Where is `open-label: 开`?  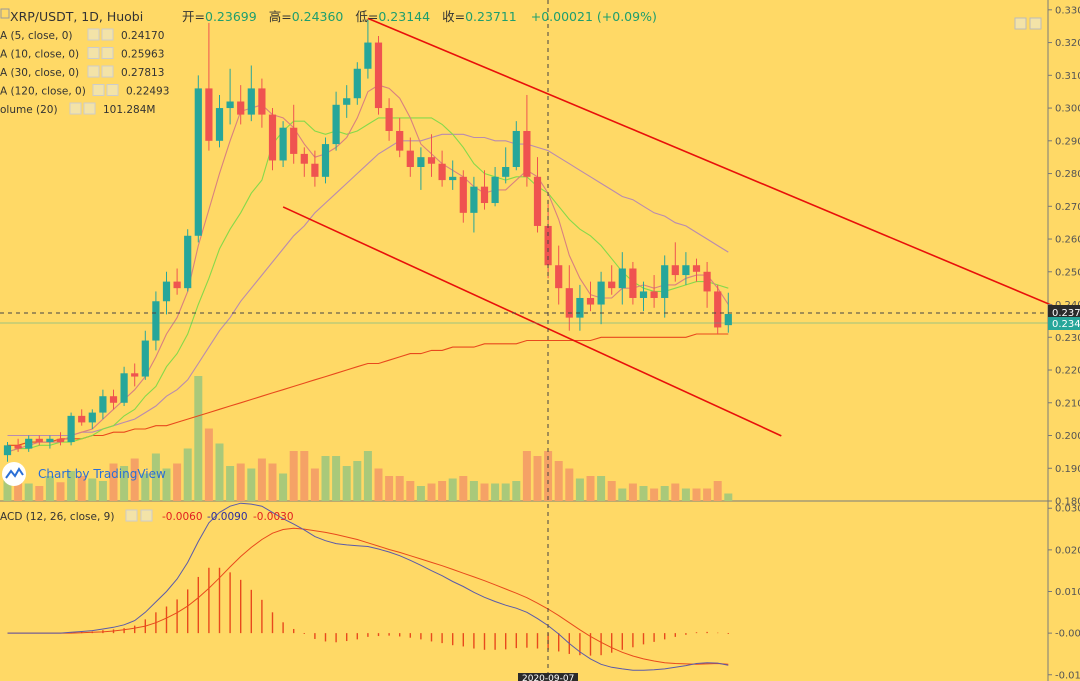
open-label: 开 is located at coordinates (188, 16).